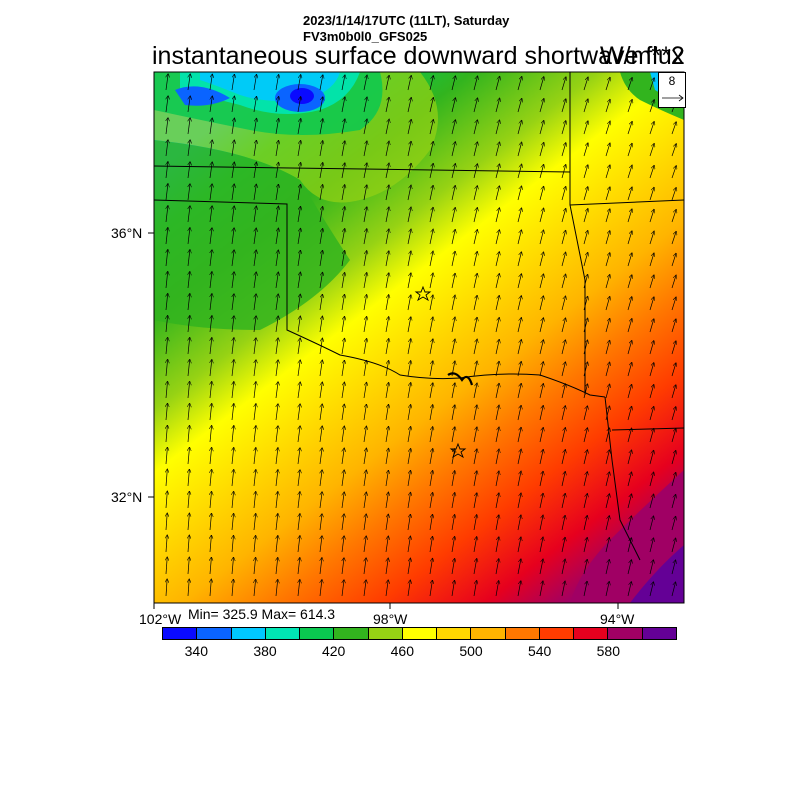 The image size is (800, 800). Describe the element at coordinates (460, 379) in the screenshot. I see `river-border` at that location.